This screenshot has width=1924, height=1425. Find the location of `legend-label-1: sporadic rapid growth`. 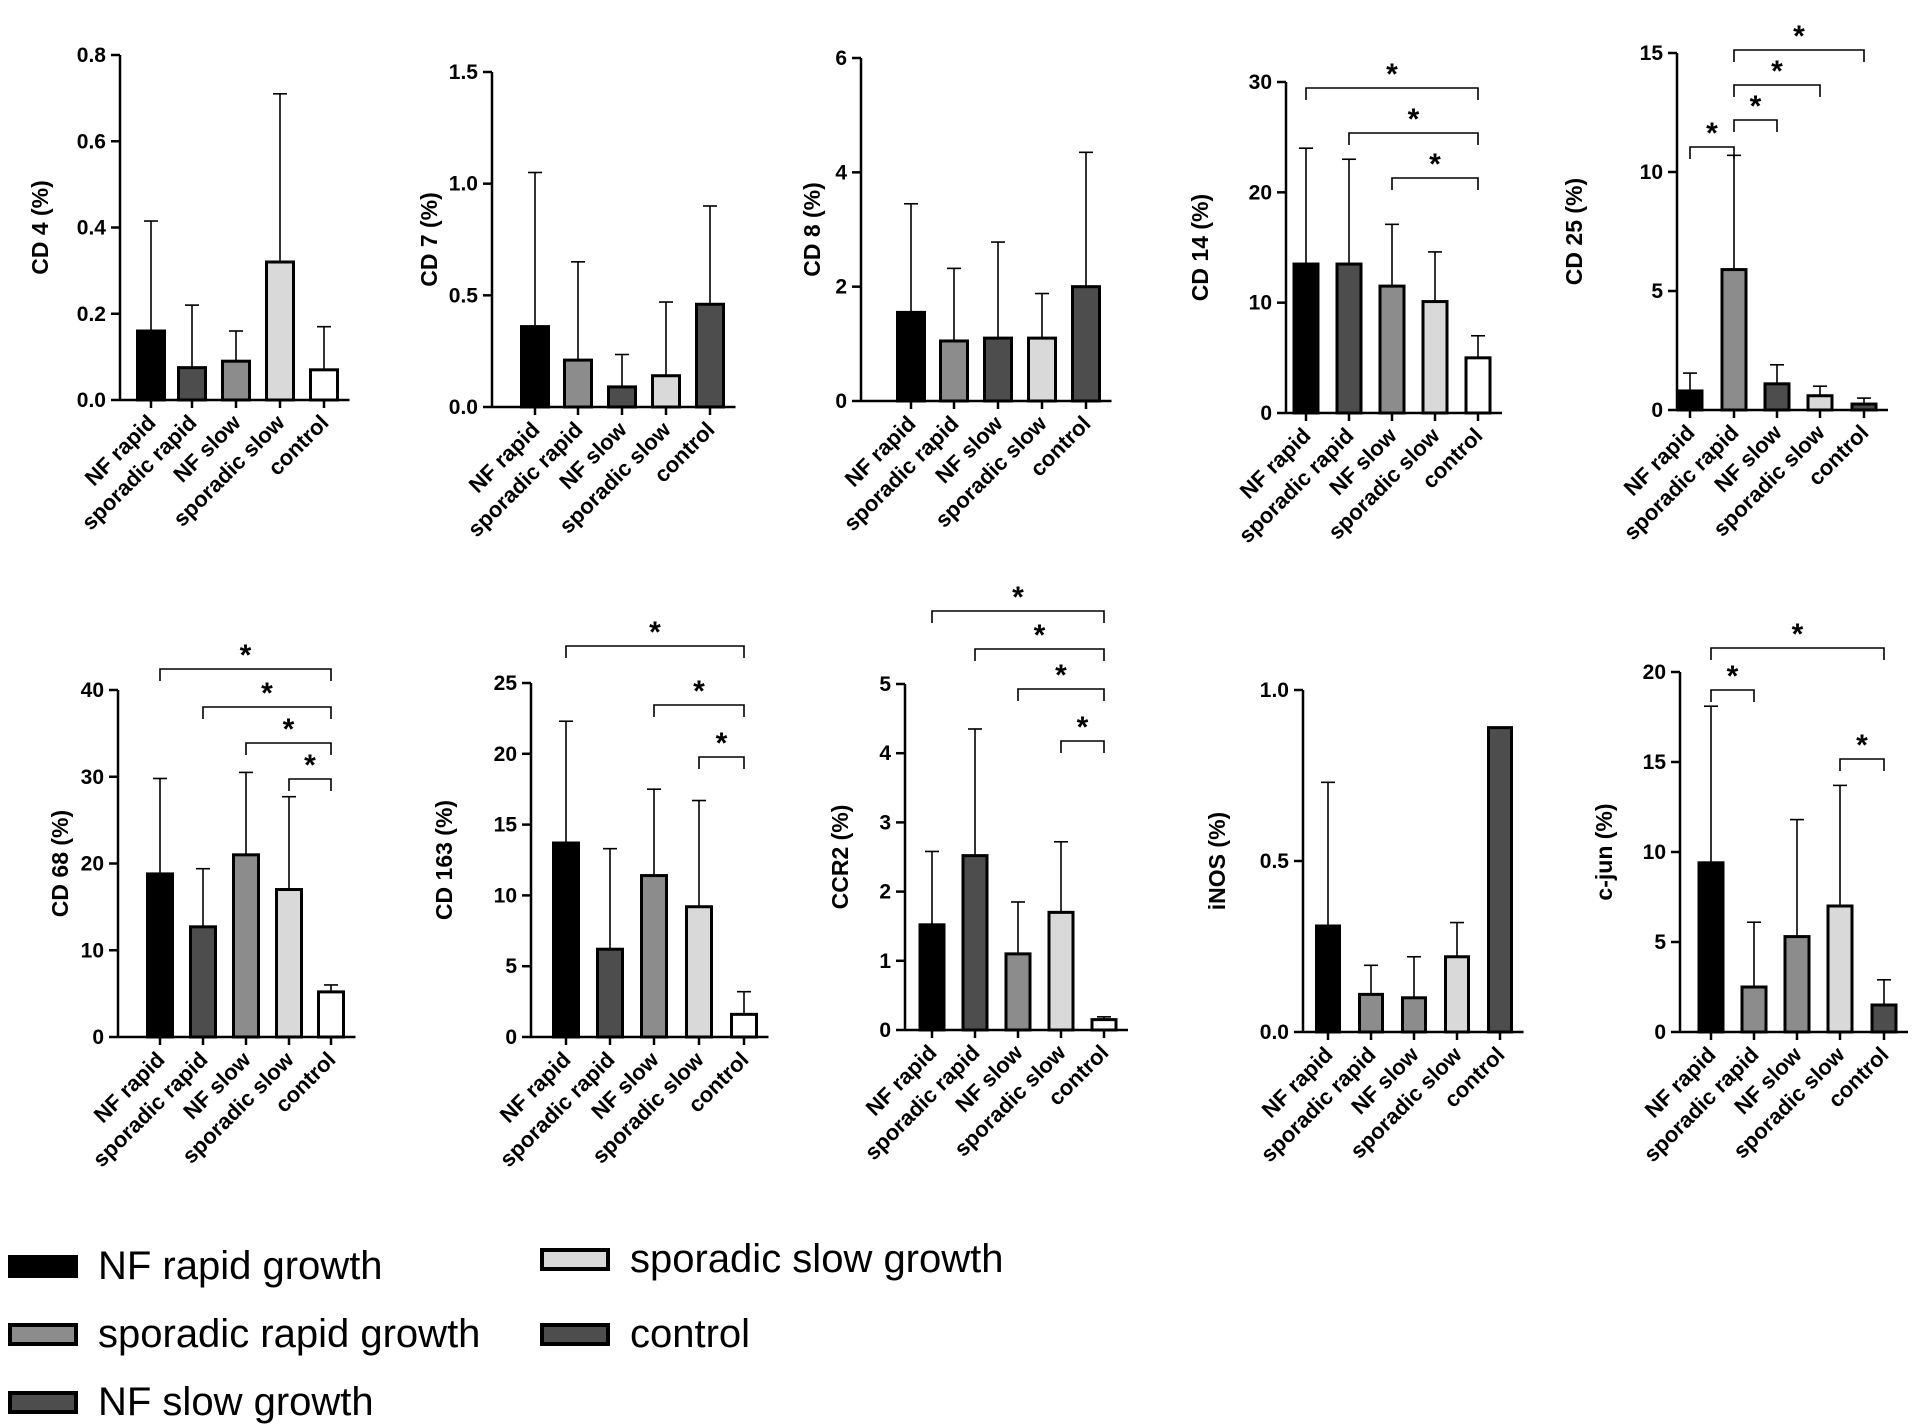

legend-label-1: sporadic rapid growth is located at coordinates (289, 1334).